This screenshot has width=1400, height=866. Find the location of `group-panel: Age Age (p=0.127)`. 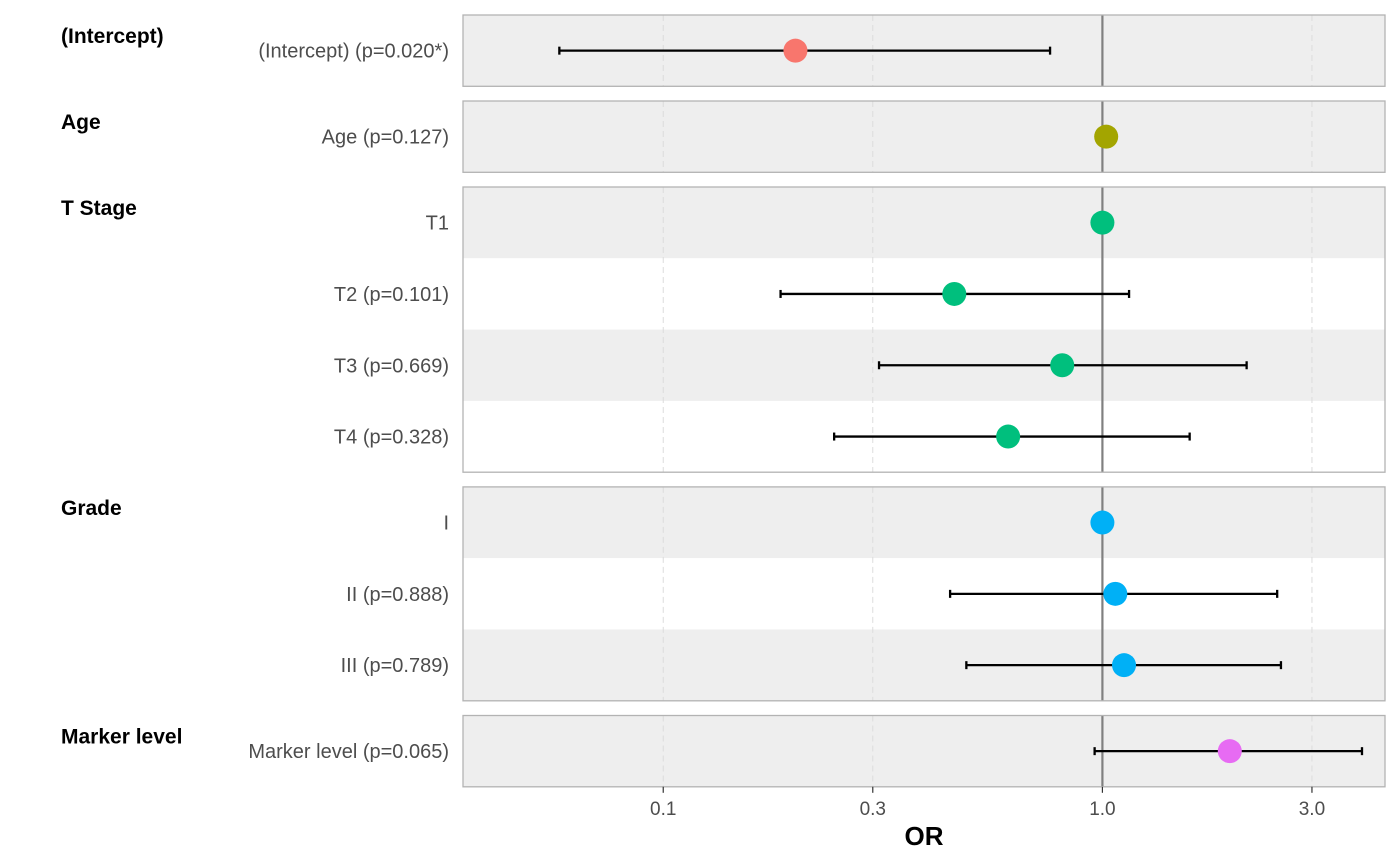

group-panel: Age Age (p=0.127) is located at coordinates (723, 136).